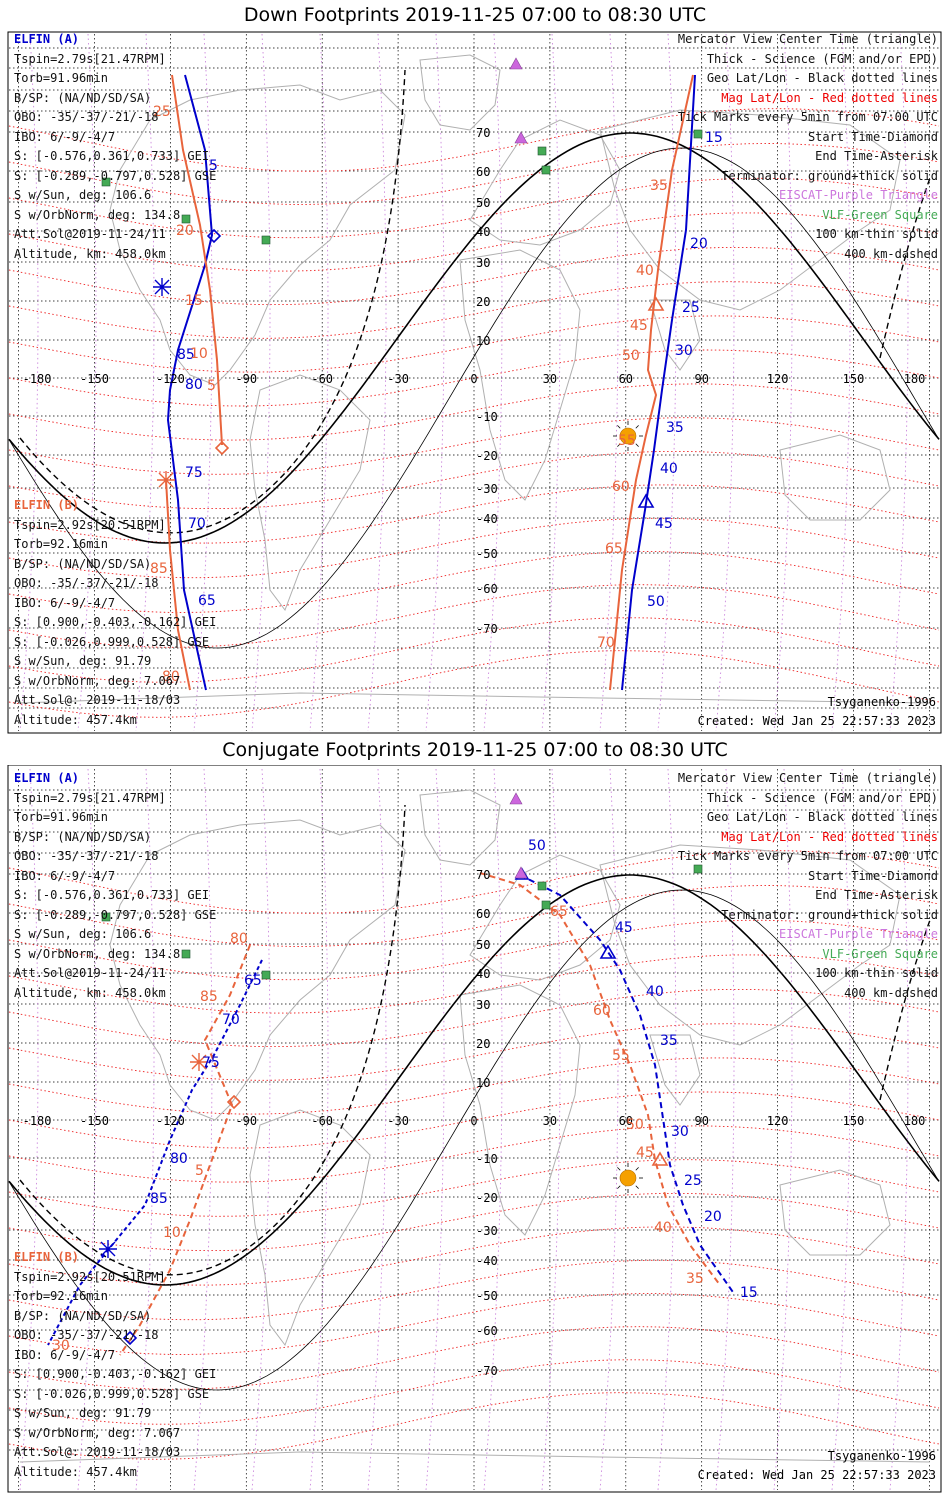 The width and height of the screenshot is (950, 1500). I want to click on elfin-a-time-label: 25, so click(693, 1181).